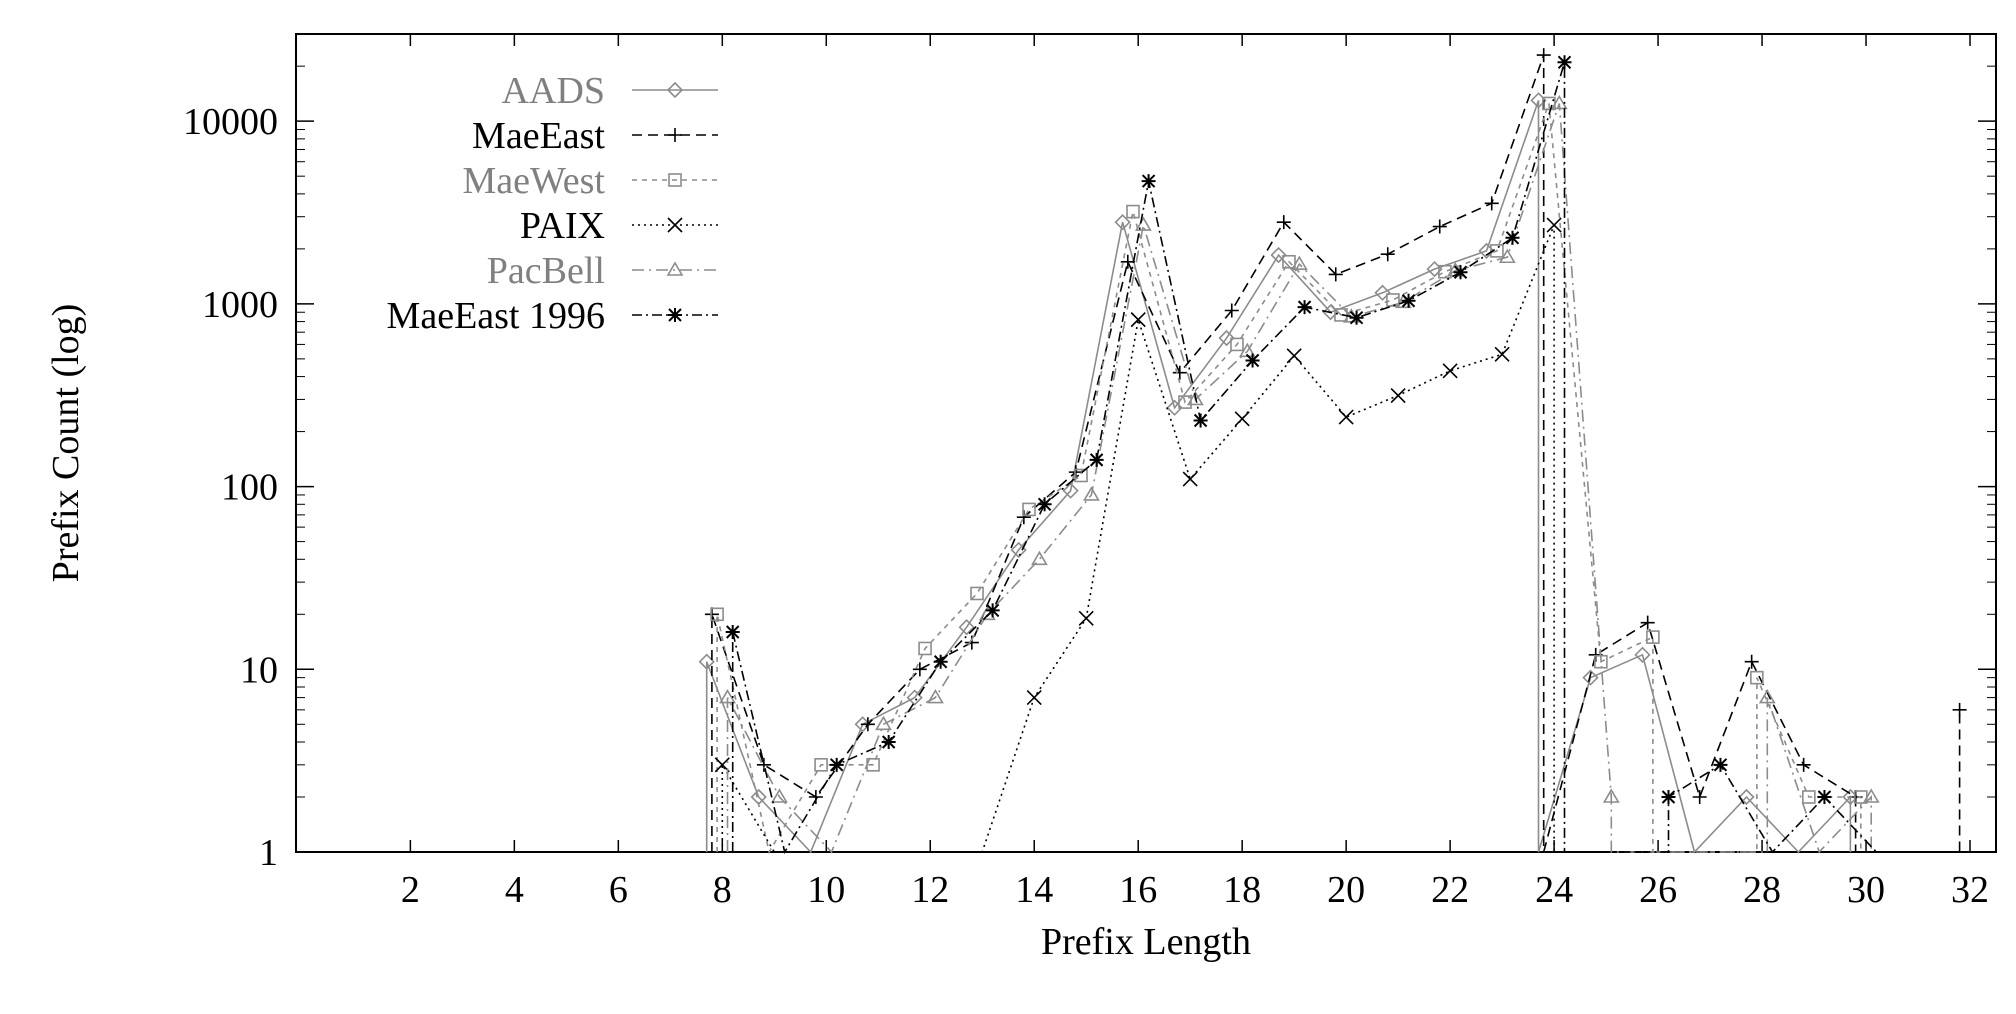 This screenshot has height=1014, width=2016. I want to click on legend-label: PacBell, so click(546, 271).